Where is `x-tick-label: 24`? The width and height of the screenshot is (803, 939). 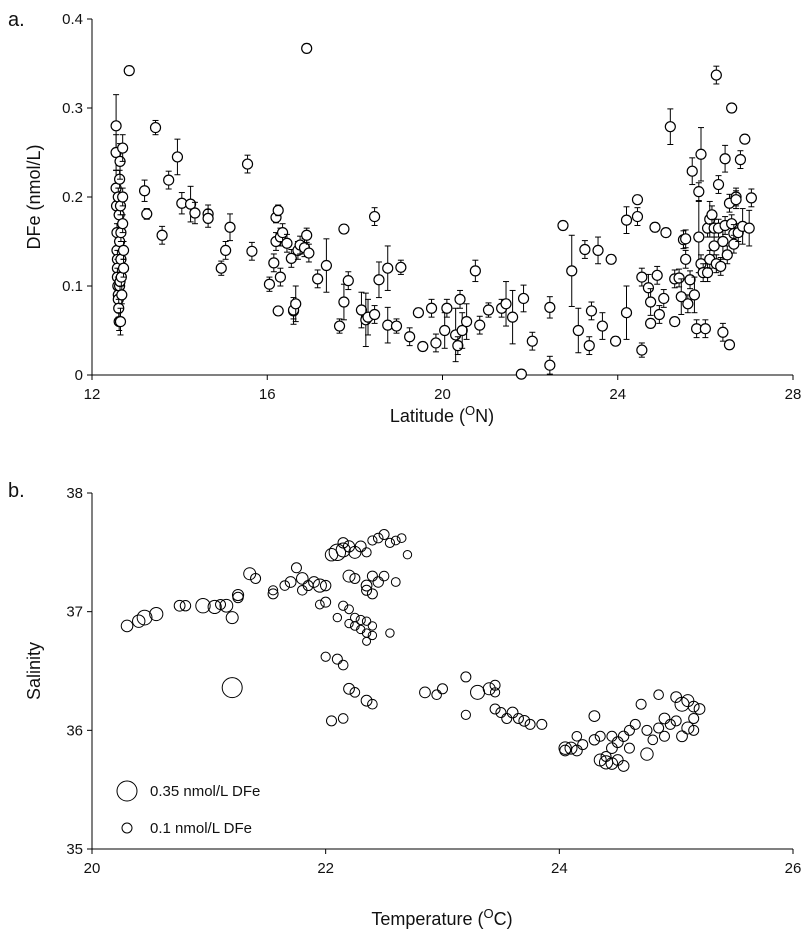 x-tick-label: 24 is located at coordinates (559, 868).